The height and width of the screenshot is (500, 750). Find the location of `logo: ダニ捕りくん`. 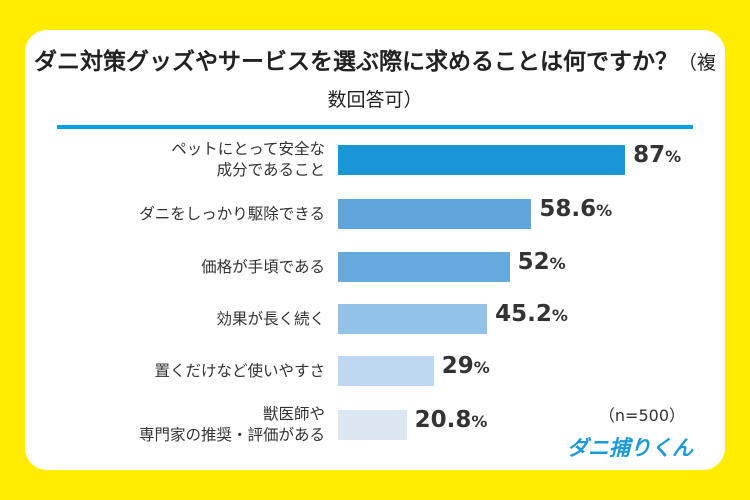

logo: ダニ捕りくん is located at coordinates (630, 448).